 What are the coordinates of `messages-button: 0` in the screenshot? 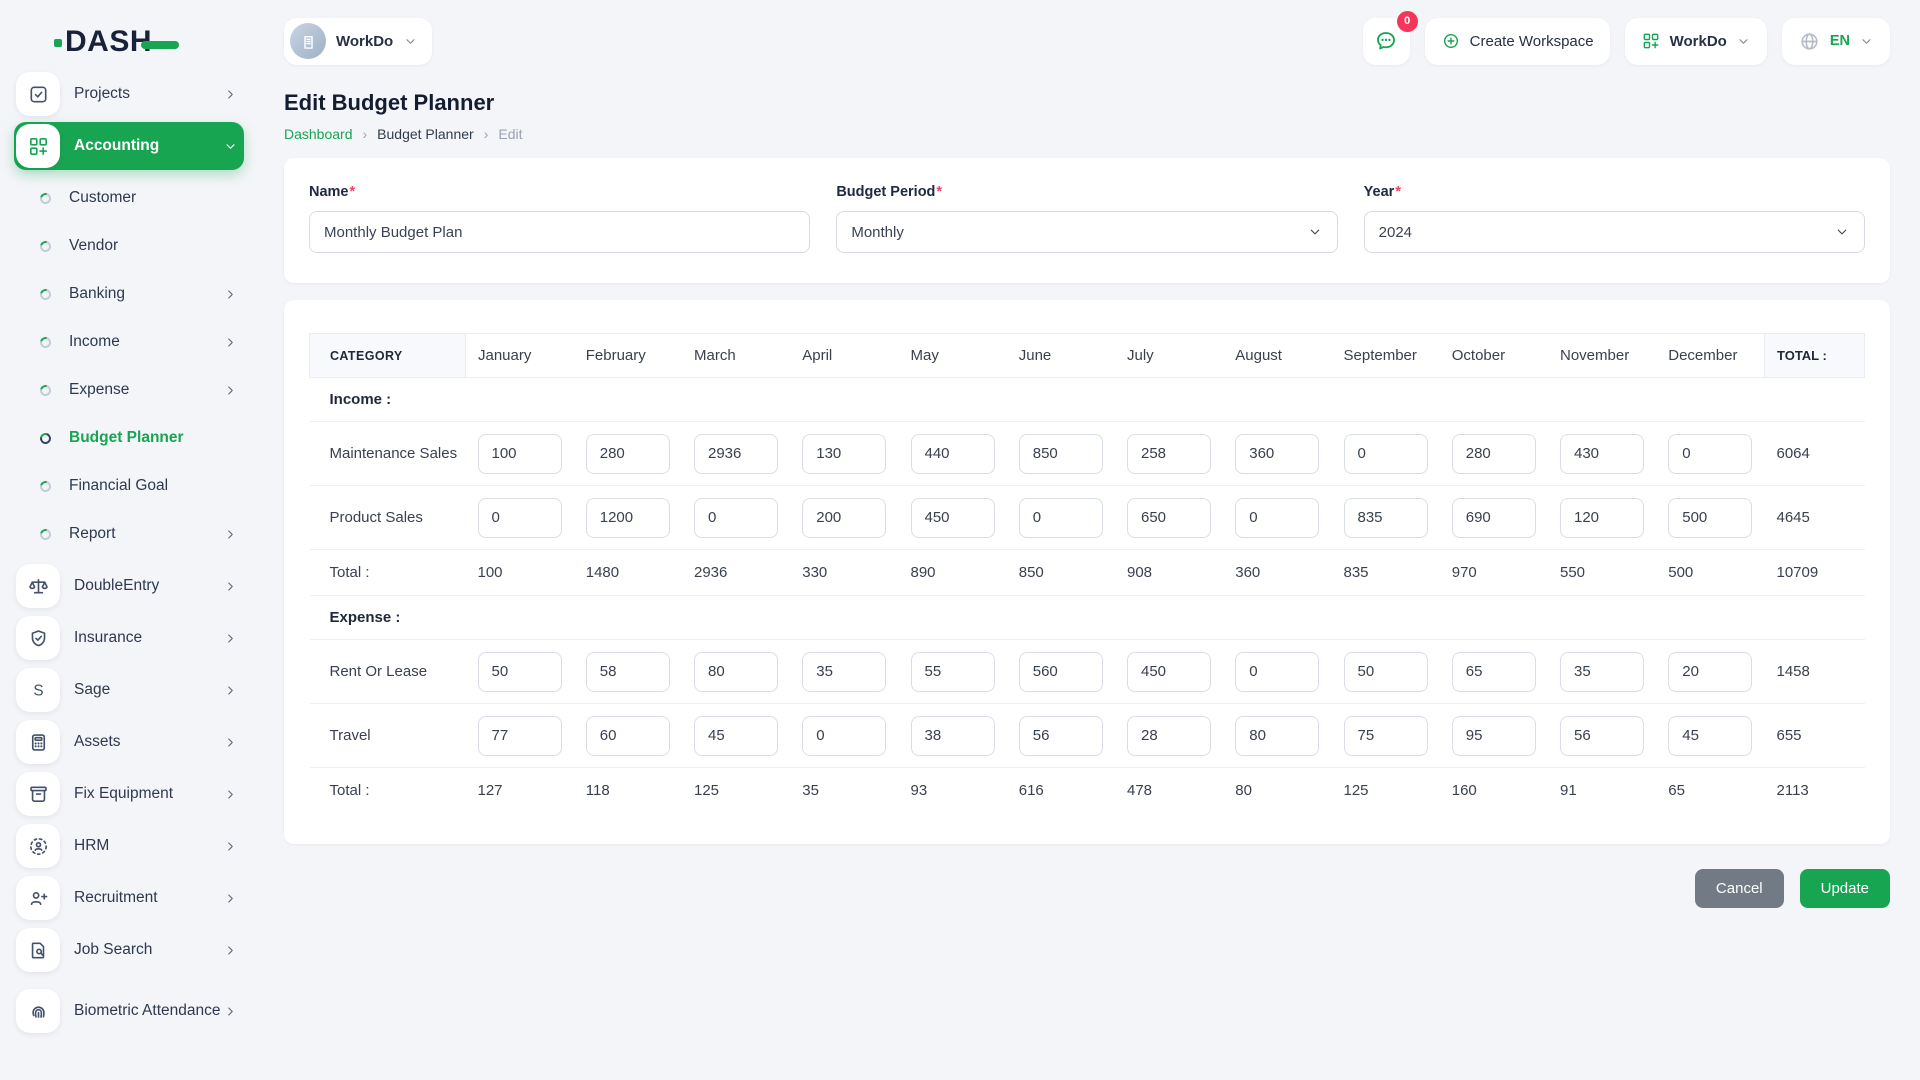 It's located at (1390, 37).